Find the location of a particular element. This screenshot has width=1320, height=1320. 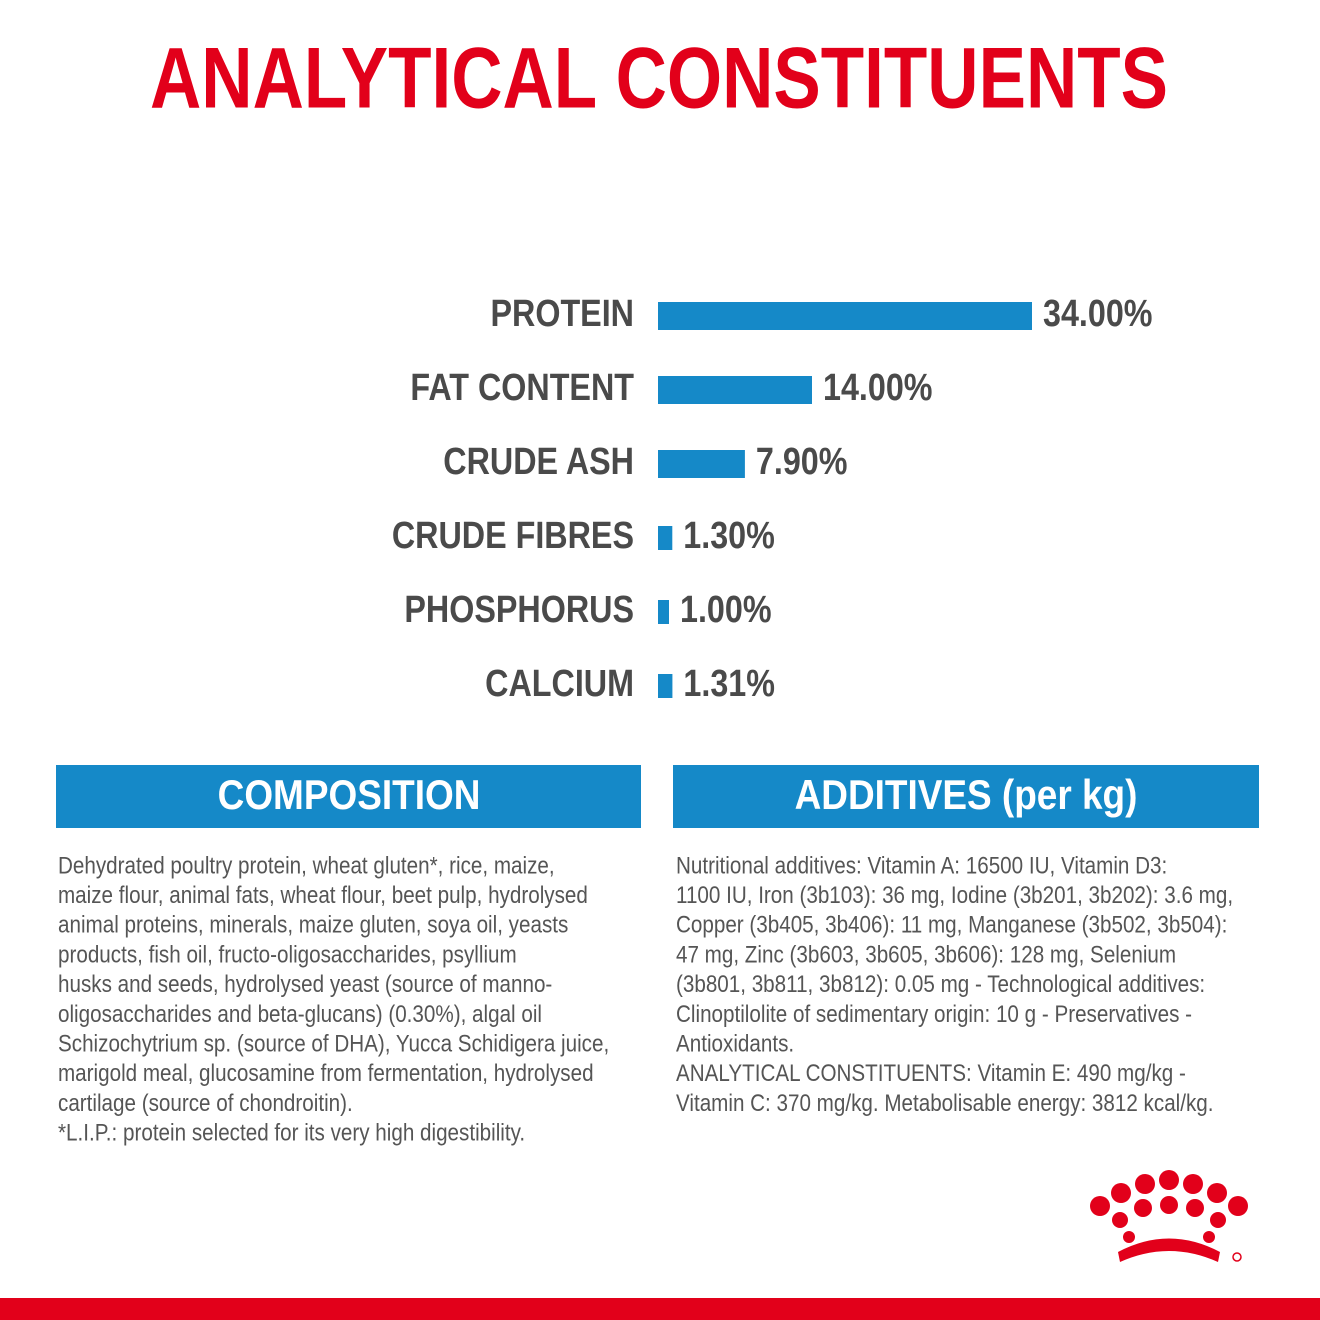

value-label: 7.90% is located at coordinates (802, 462).